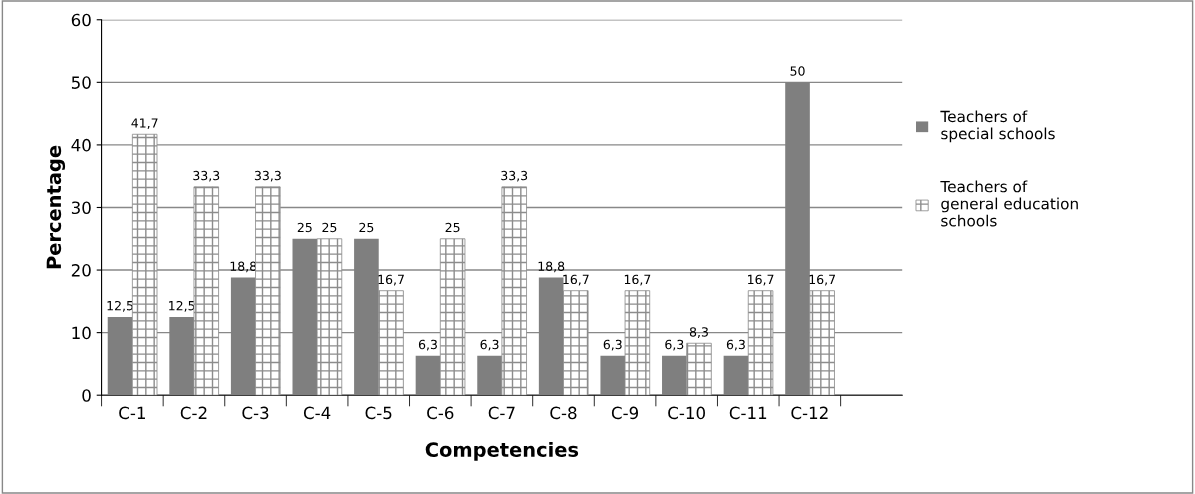  Describe the element at coordinates (563, 413) in the screenshot. I see `x-tick-label: C-8` at that location.